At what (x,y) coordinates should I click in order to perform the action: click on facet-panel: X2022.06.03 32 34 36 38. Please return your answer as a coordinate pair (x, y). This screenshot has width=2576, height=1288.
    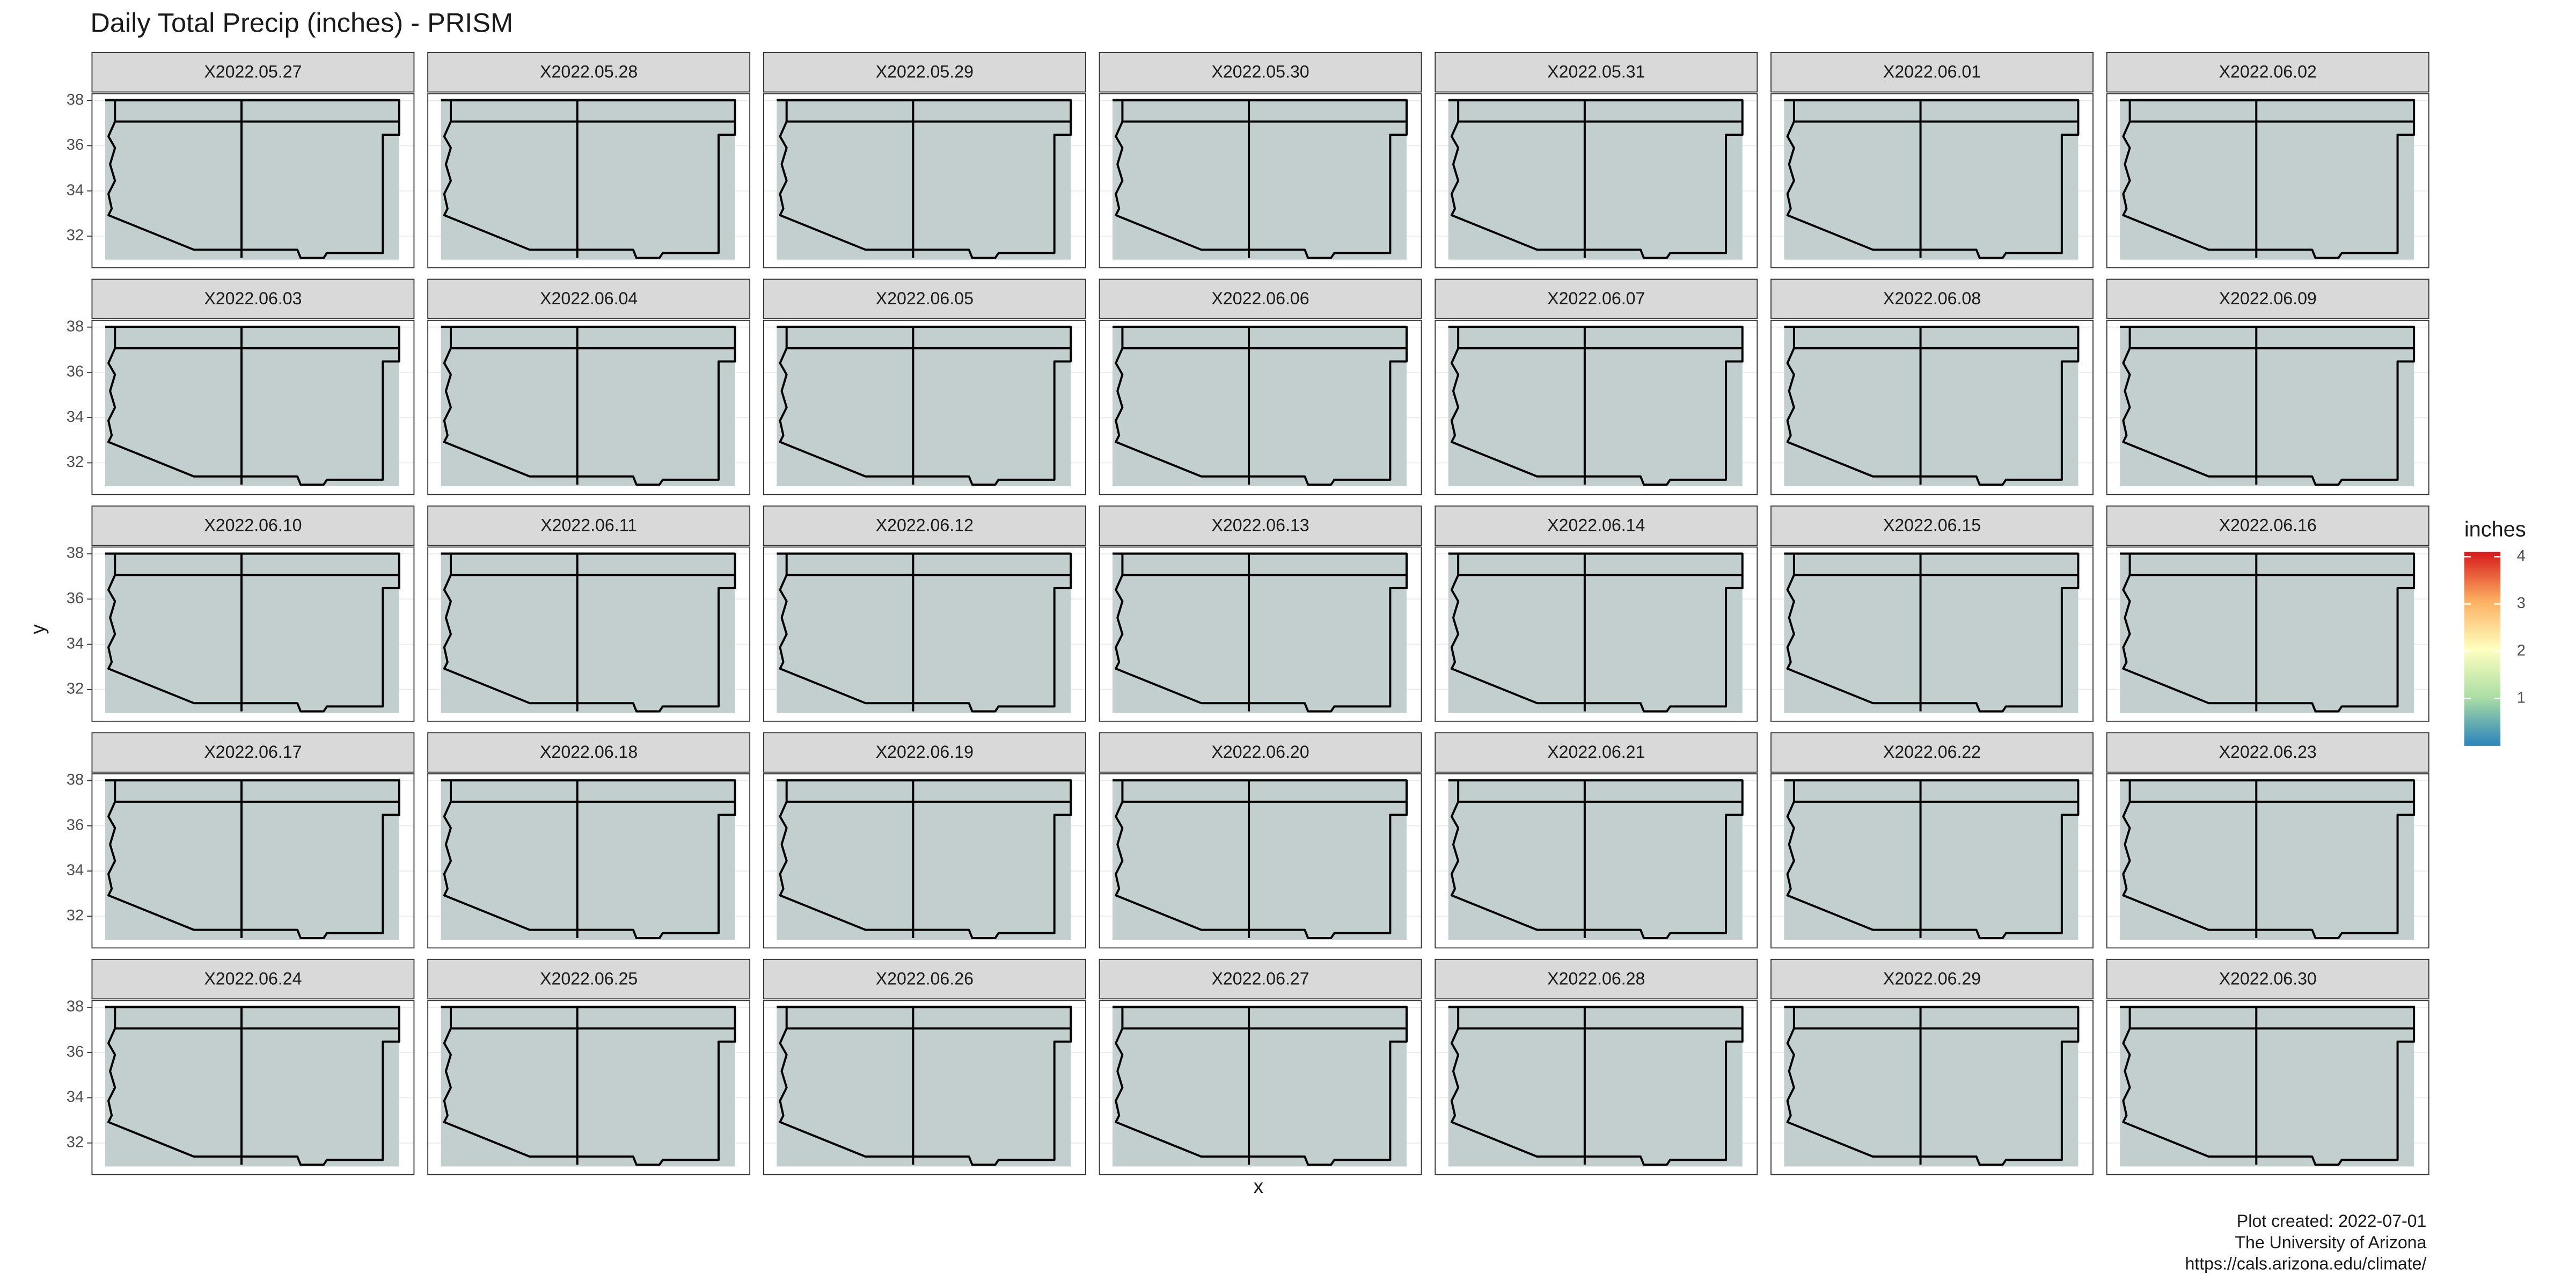
    Looking at the image, I should click on (241, 387).